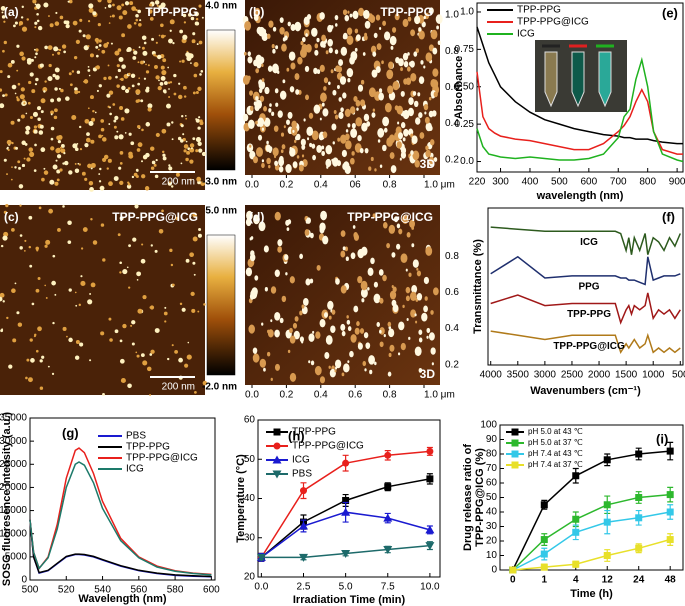 Image resolution: width=685 pixels, height=606 pixels. What do you see at coordinates (539, 10) in the screenshot?
I see `legend-label: TPP-PPG` at bounding box center [539, 10].